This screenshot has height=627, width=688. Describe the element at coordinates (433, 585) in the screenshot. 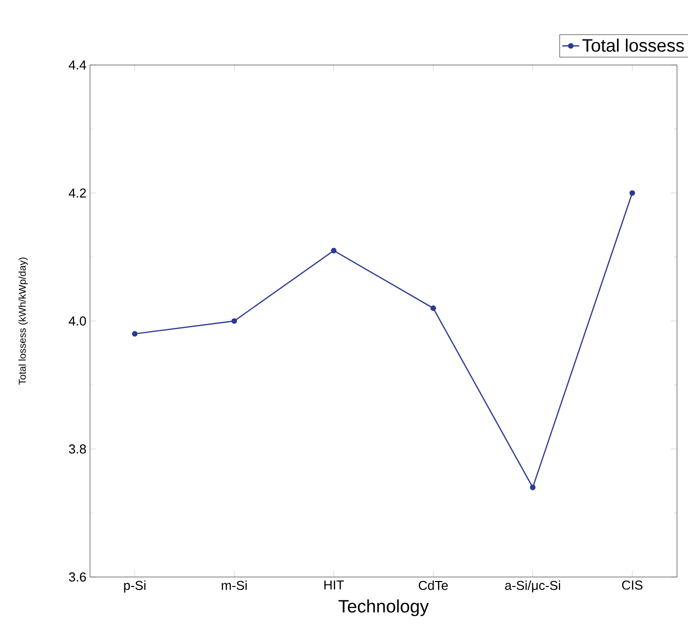

I see `x-tick-label: CdTe` at that location.